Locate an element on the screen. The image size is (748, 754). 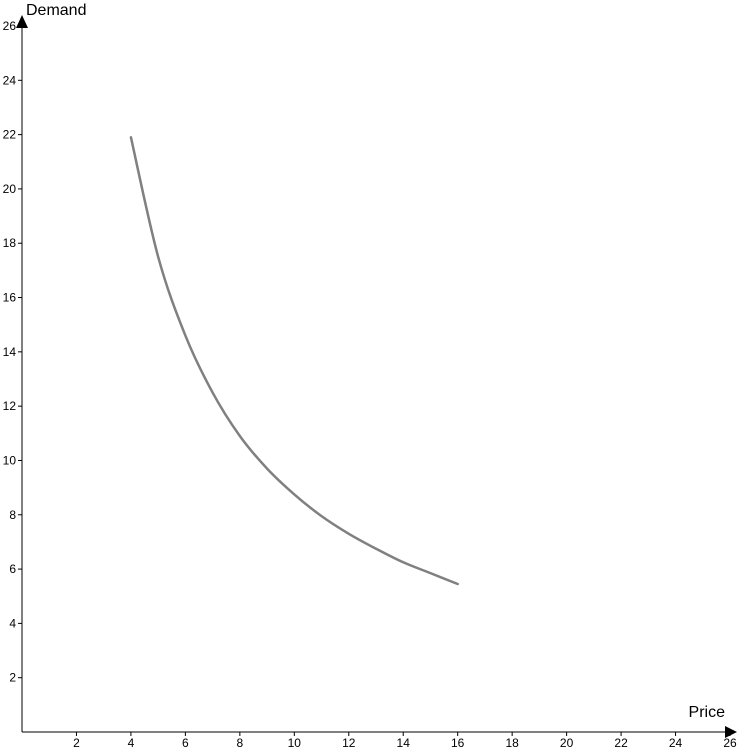
y-tick-label: 16 is located at coordinates (10, 298).